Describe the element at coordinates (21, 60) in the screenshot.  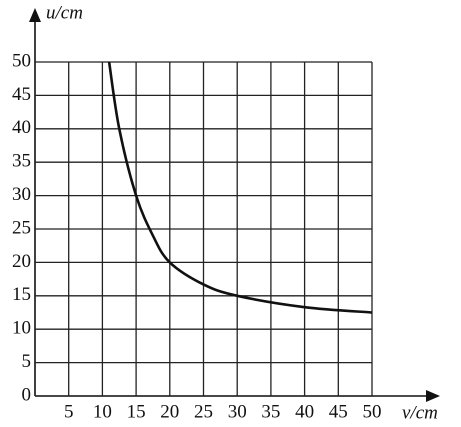
I see `y-tick-label: 50` at that location.